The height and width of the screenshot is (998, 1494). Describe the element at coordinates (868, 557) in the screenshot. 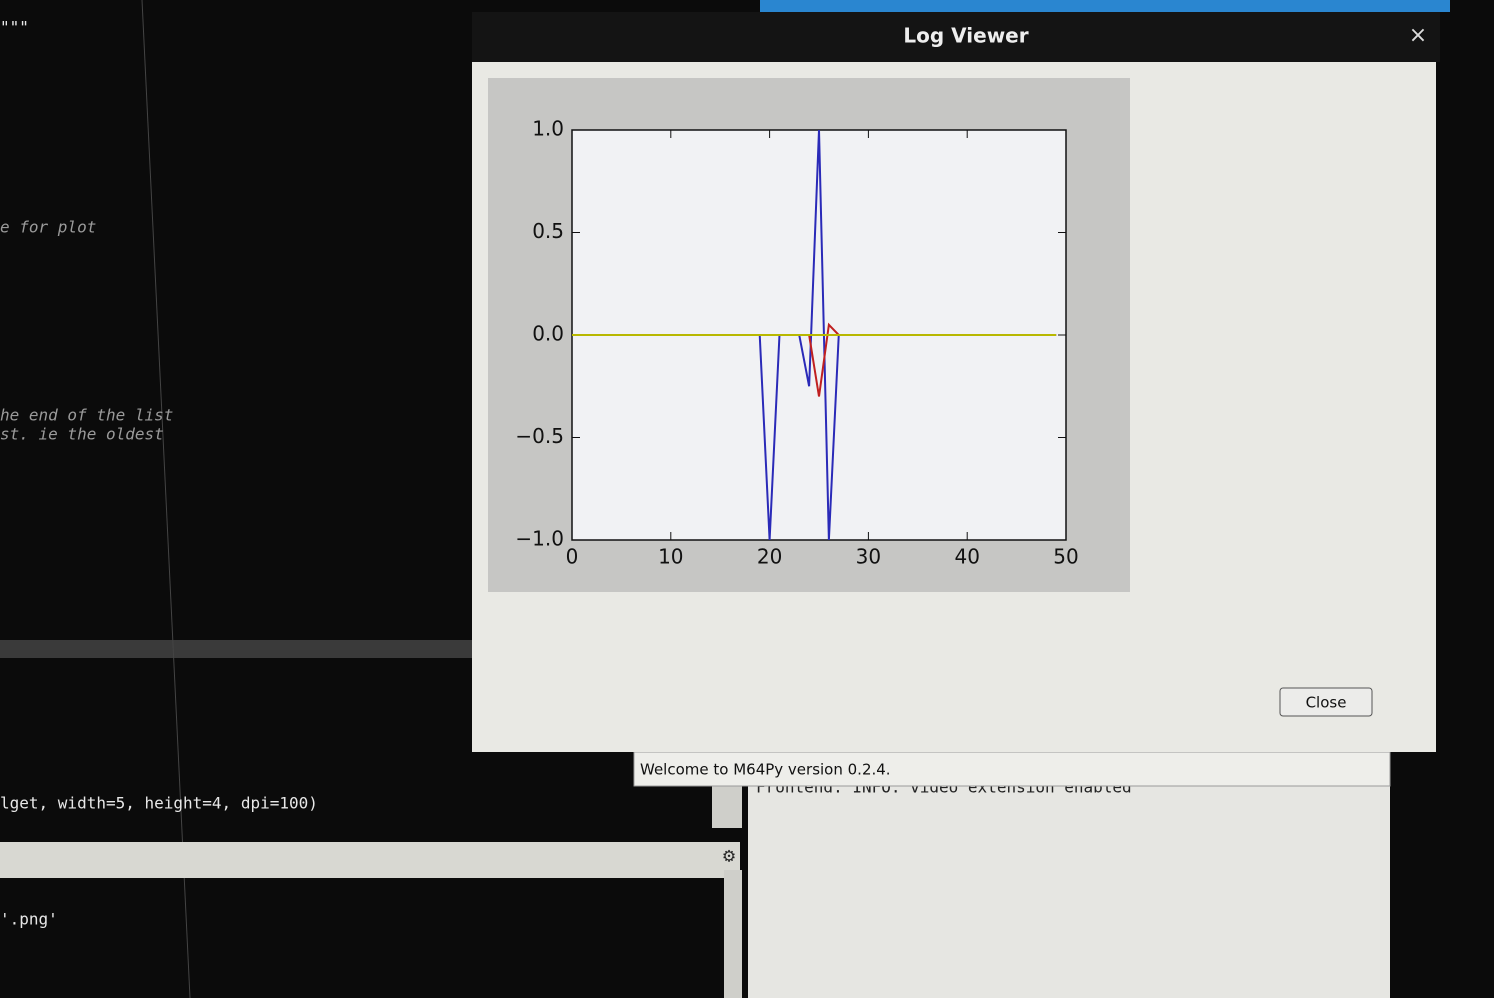

I see `x-tick-label: 30` at that location.